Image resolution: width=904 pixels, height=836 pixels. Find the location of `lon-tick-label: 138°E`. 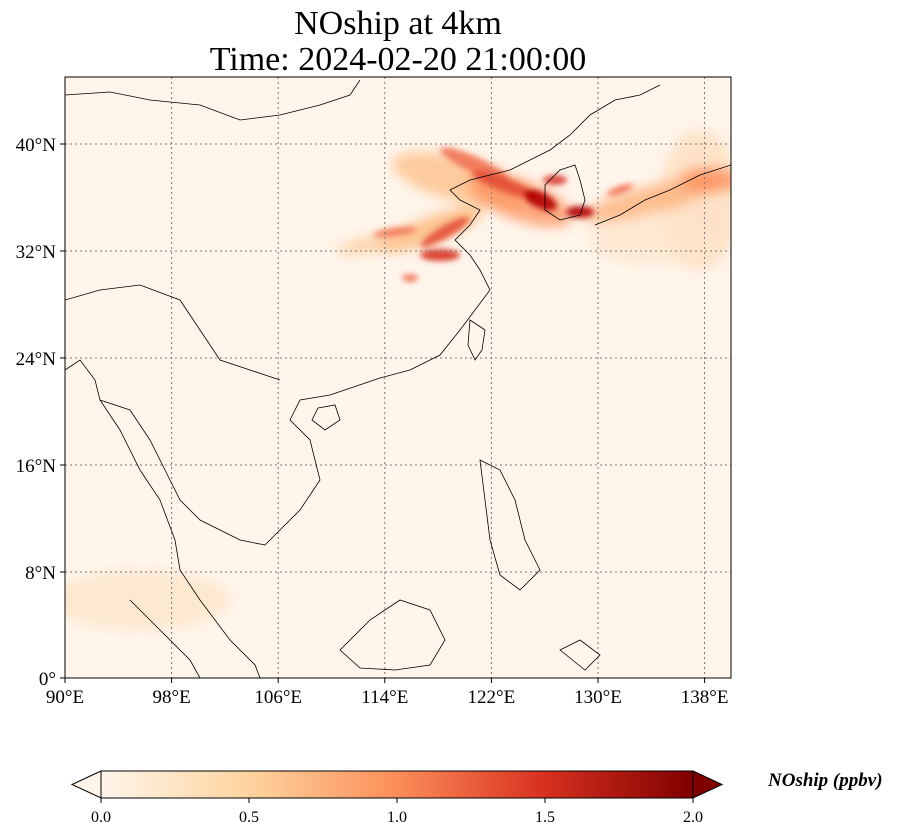

lon-tick-label: 138°E is located at coordinates (705, 697).